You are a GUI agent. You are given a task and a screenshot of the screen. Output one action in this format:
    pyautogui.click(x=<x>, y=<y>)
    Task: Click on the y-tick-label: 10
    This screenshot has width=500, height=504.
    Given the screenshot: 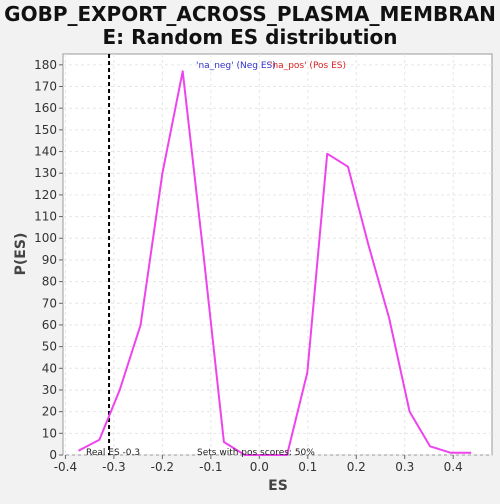 What is the action you would take?
    pyautogui.click(x=49, y=433)
    